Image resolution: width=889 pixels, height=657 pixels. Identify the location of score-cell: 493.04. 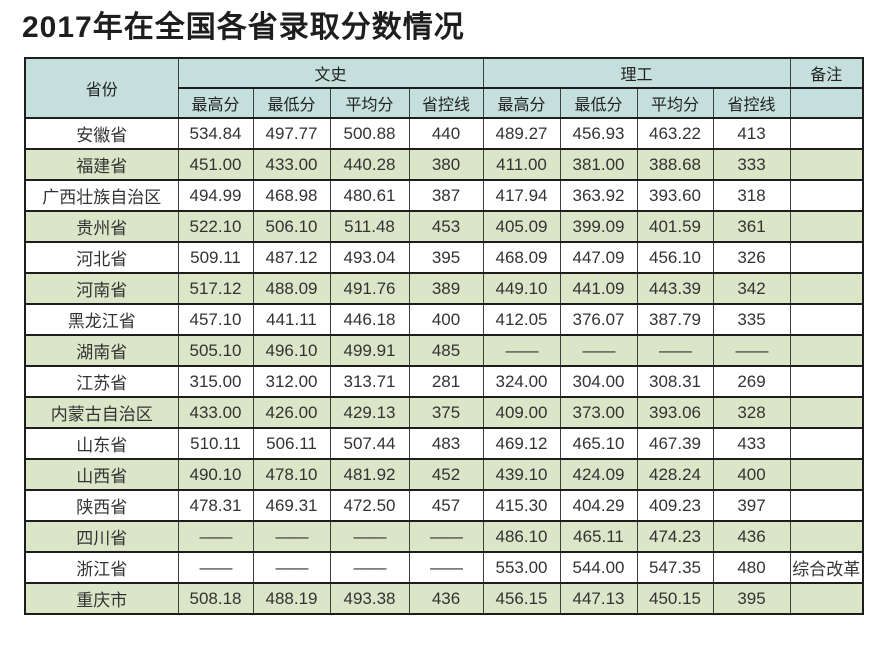
(369, 257).